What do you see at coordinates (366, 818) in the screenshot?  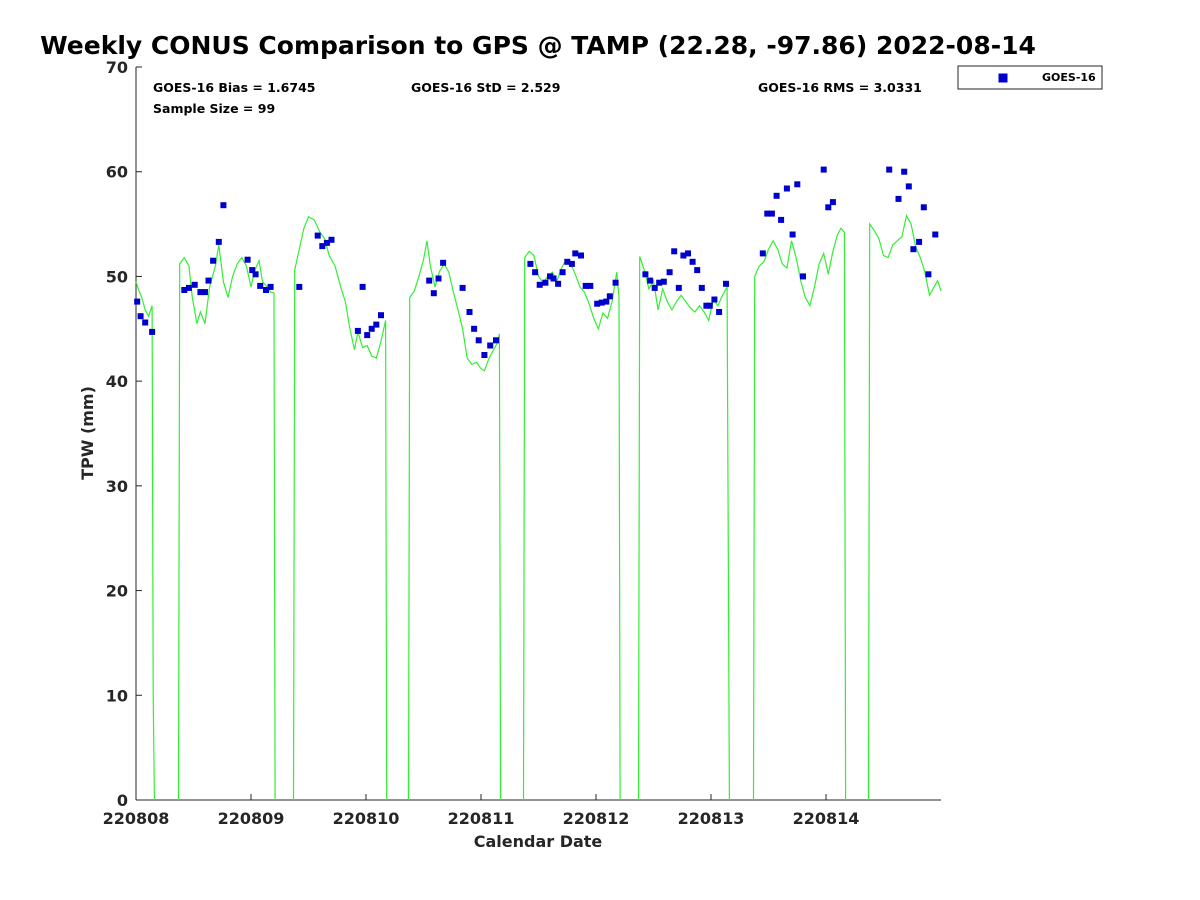 I see `x-tick-label: 220810` at bounding box center [366, 818].